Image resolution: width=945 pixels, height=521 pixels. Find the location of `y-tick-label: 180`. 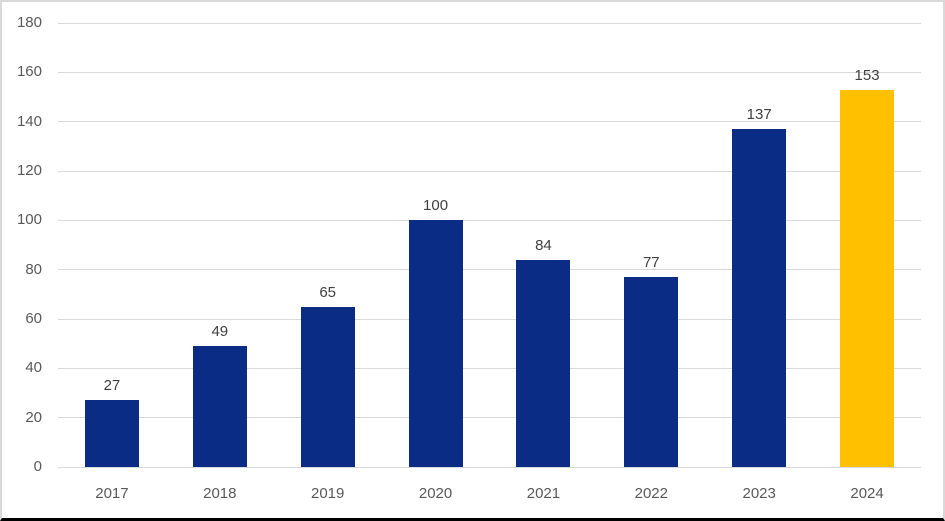

y-tick-label: 180 is located at coordinates (29, 22).